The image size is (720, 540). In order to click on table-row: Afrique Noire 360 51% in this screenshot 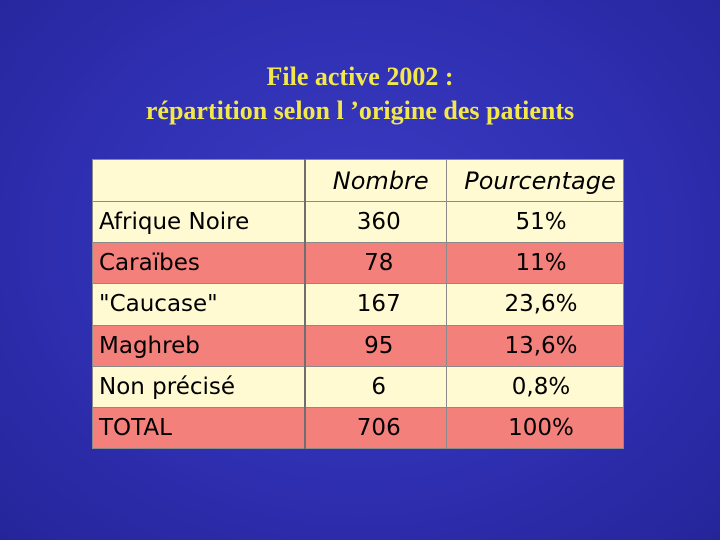, I will do `click(358, 222)`.